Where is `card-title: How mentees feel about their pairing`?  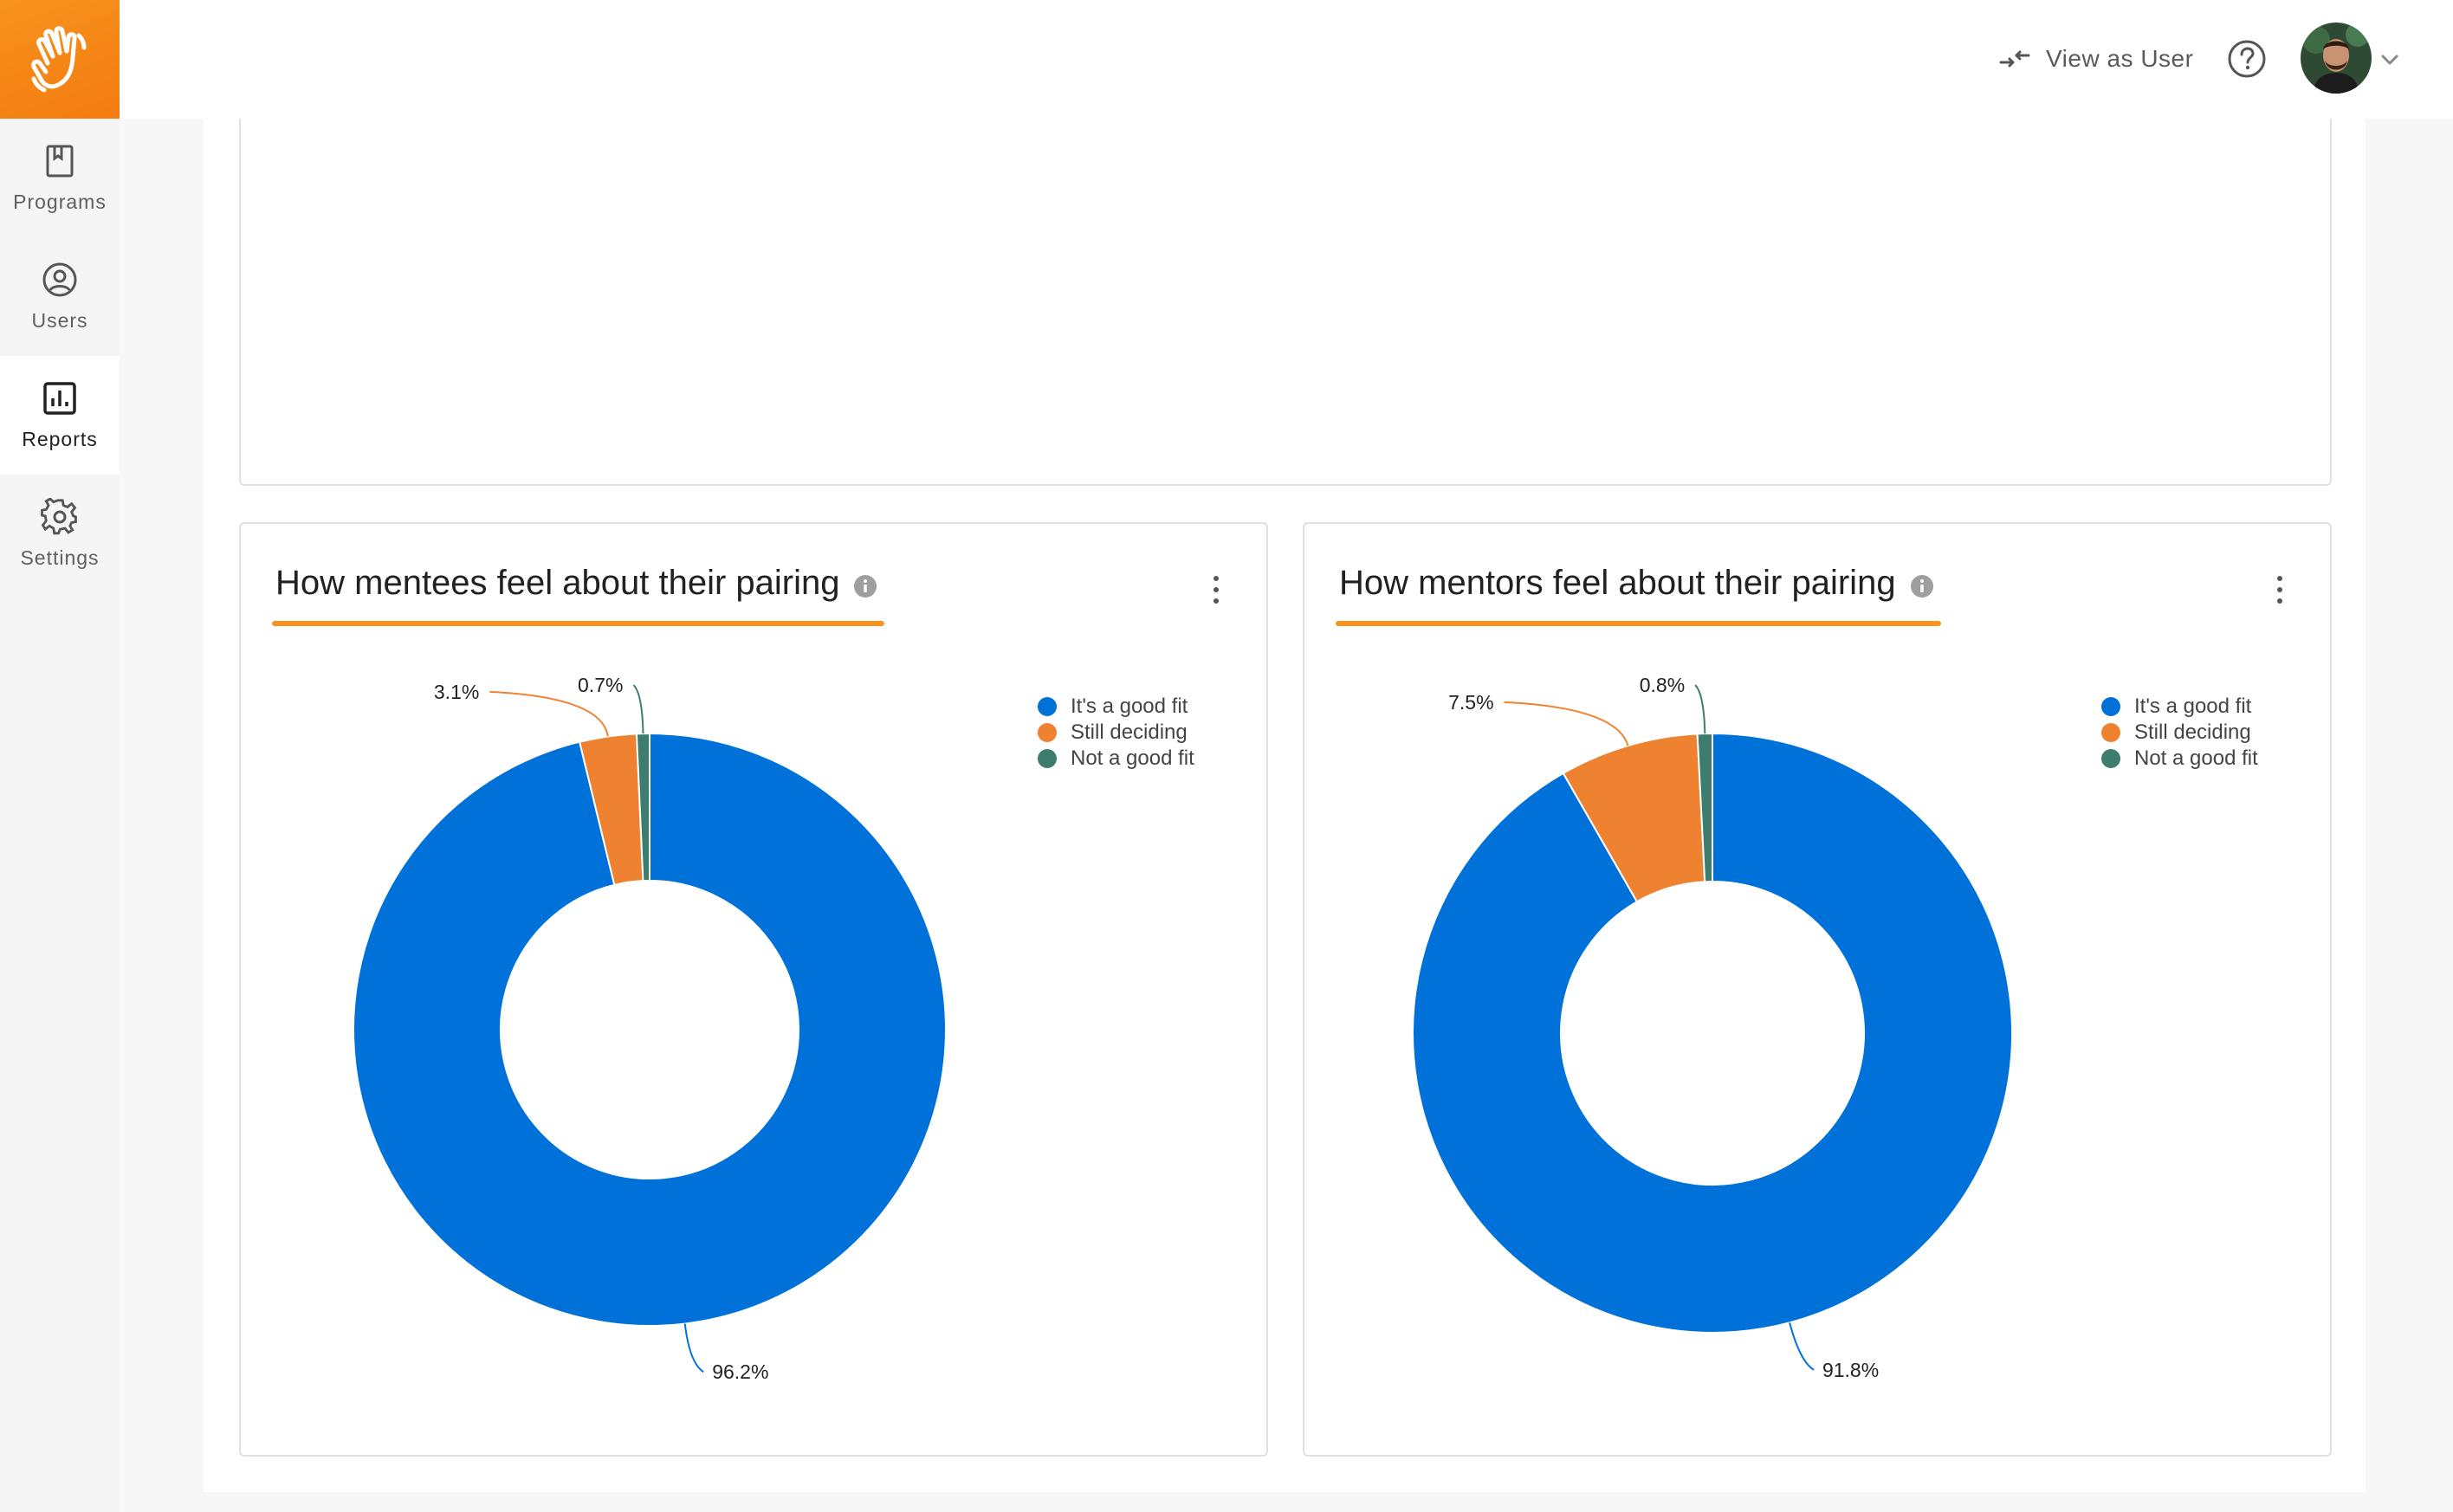 card-title: How mentees feel about their pairing is located at coordinates (557, 583).